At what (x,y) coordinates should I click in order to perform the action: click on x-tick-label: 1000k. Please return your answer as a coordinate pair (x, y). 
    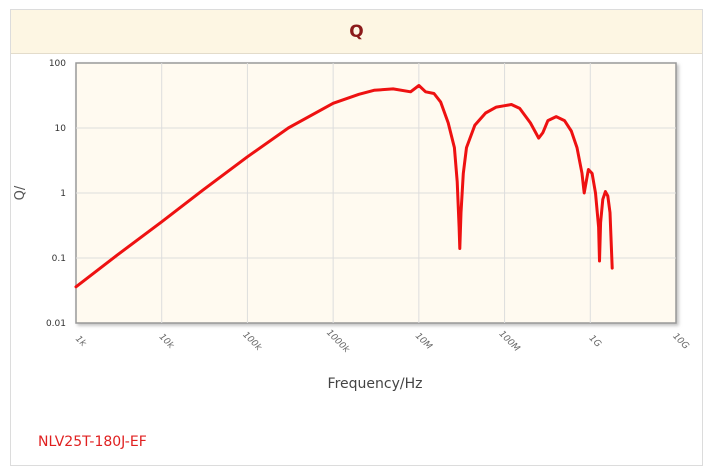
    Looking at the image, I should click on (338, 342).